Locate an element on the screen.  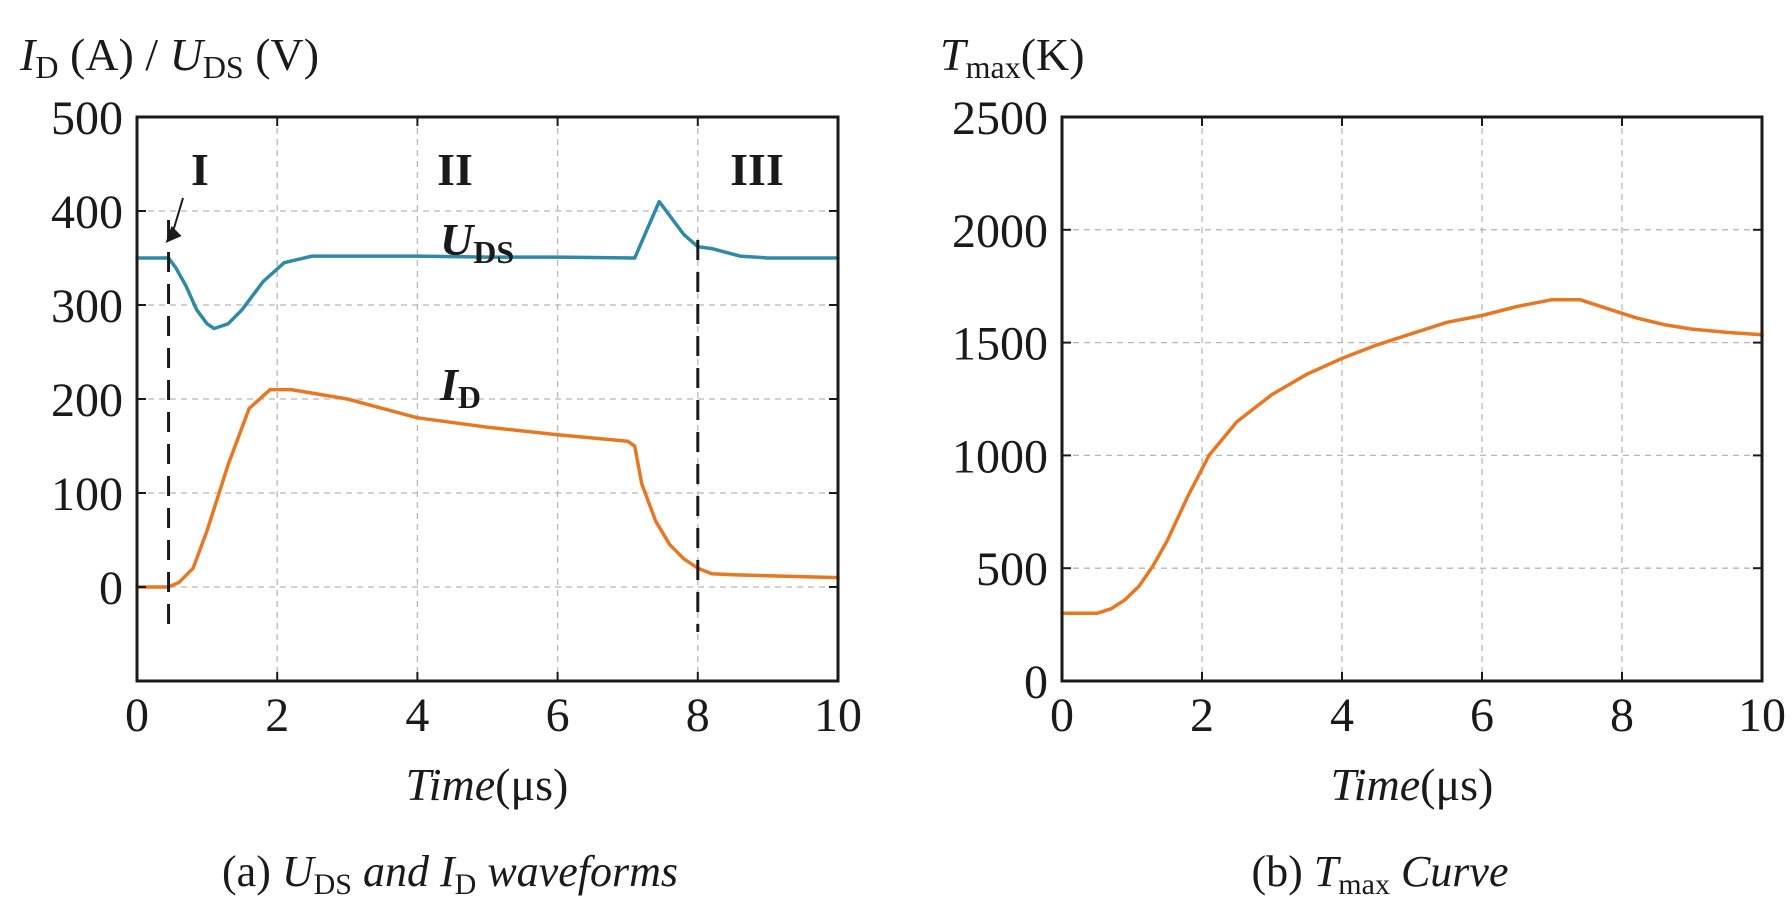
y-tick-label: 1500 is located at coordinates (1000, 344).